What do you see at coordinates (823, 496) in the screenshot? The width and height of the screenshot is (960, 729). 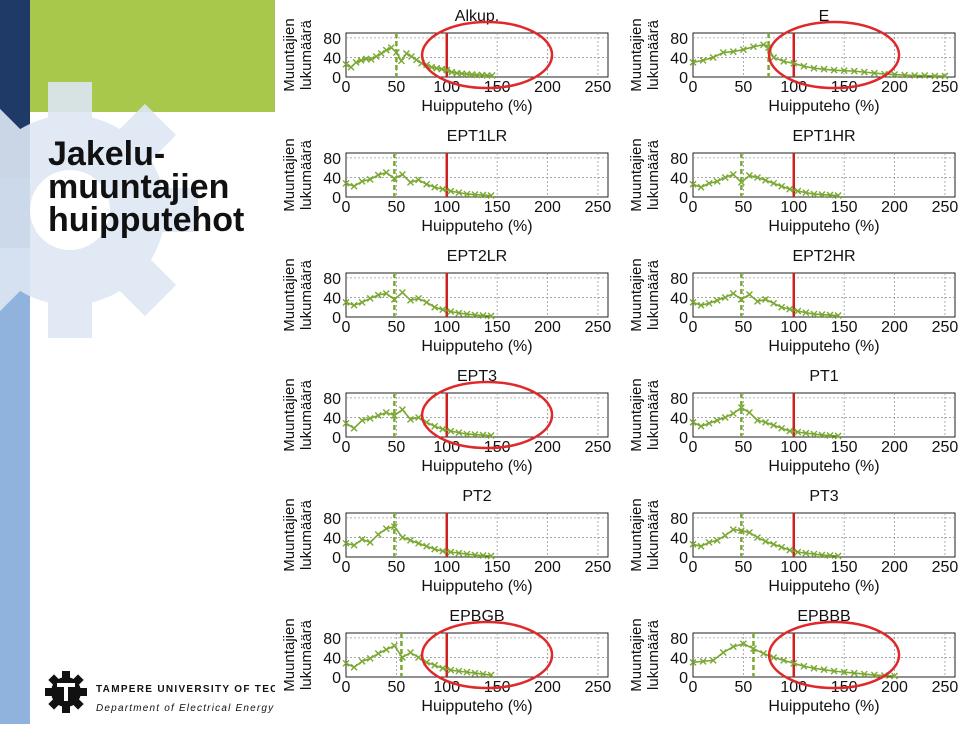 I see `chart-title: PT3` at bounding box center [823, 496].